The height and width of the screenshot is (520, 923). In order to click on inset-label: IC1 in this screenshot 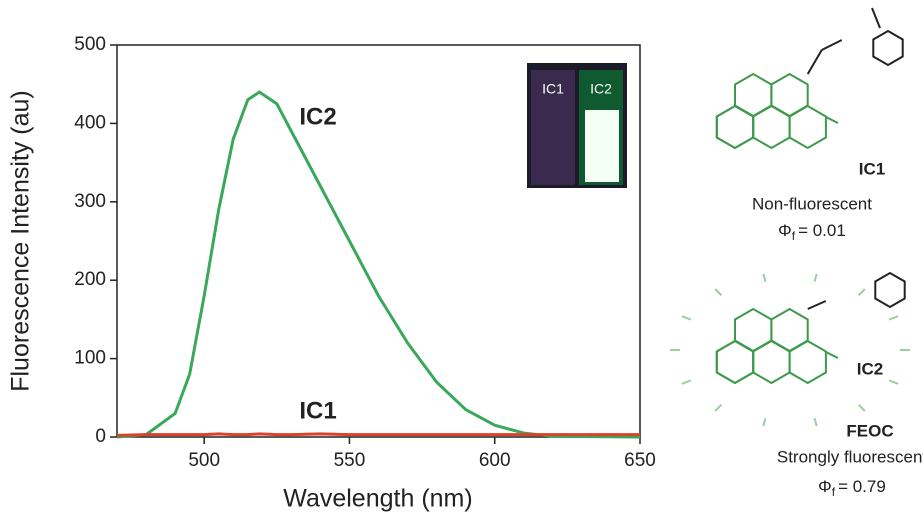, I will do `click(553, 89)`.